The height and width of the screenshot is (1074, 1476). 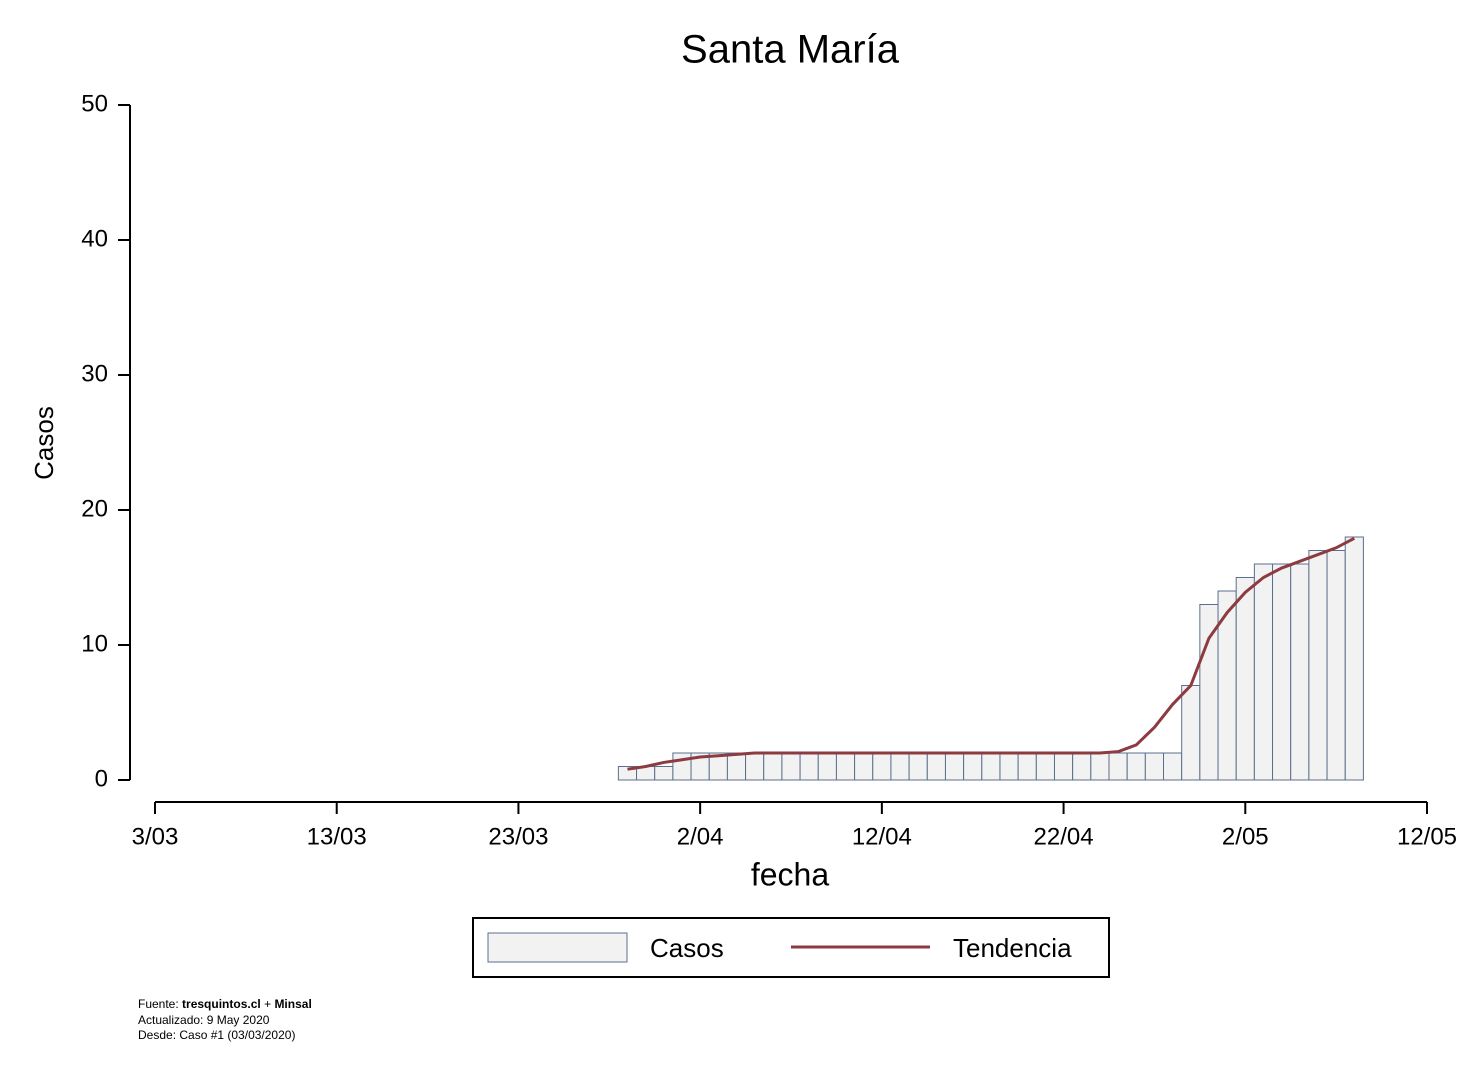 I want to click on footnote-since: Desde: Caso #1 (03/03/2020), so click(x=216, y=1035).